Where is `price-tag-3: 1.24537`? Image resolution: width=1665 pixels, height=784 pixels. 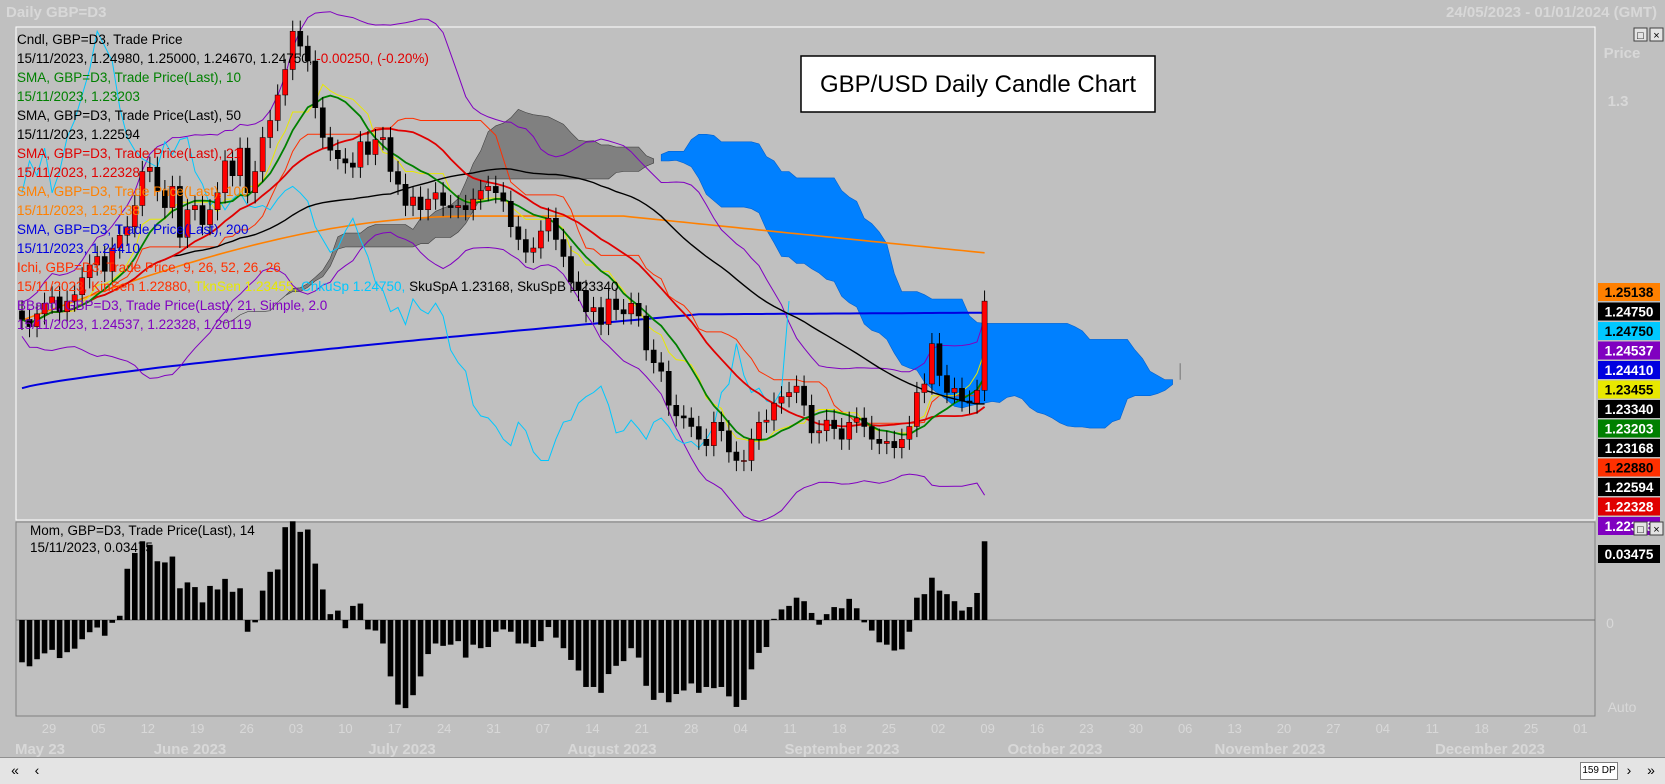
price-tag-3: 1.24537 is located at coordinates (1629, 351).